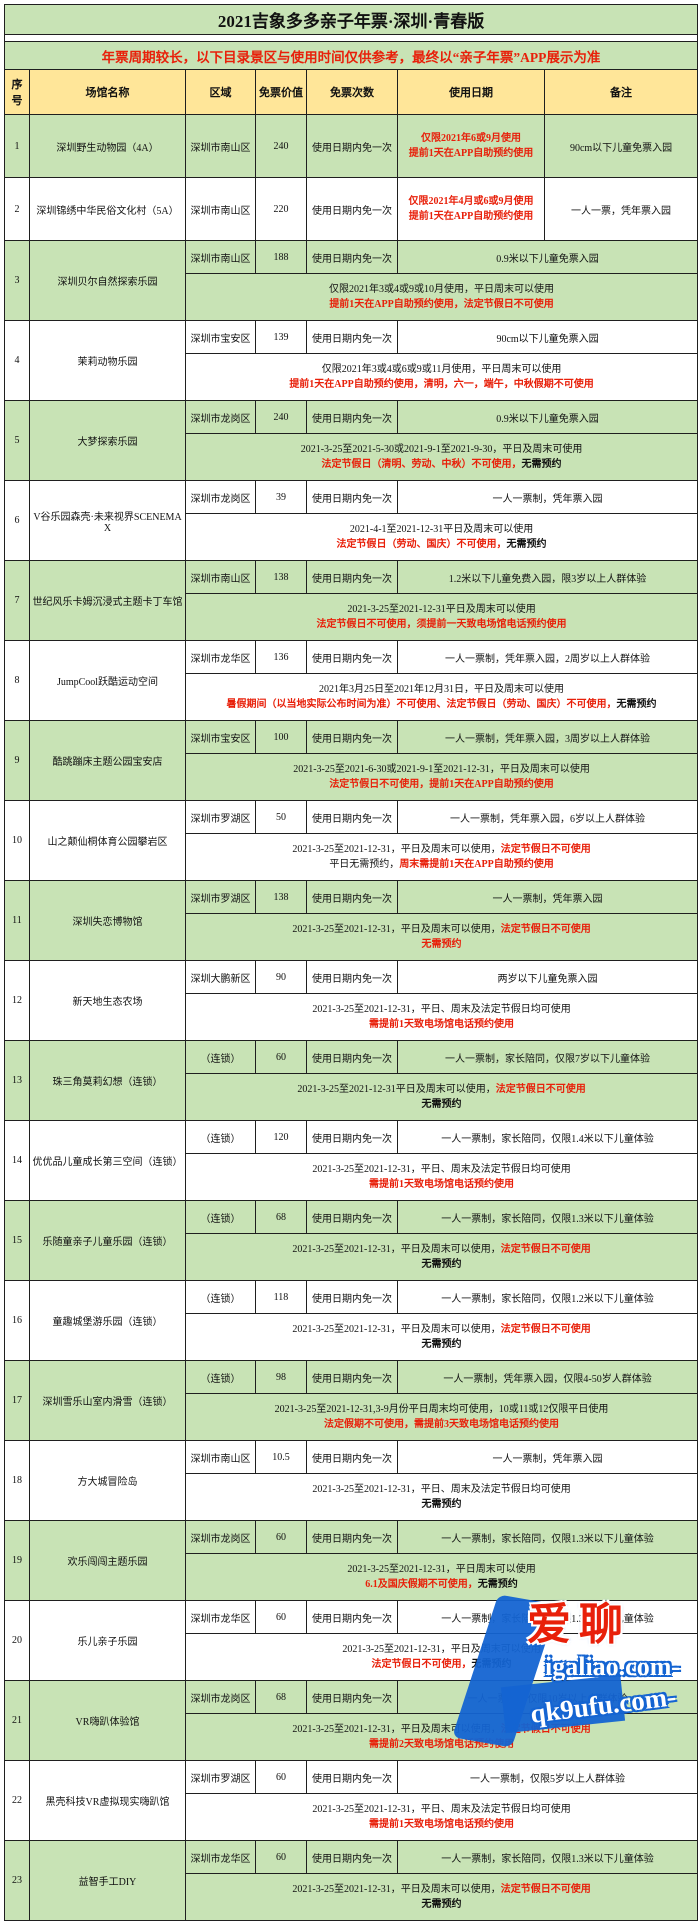 Image resolution: width=700 pixels, height=1921 pixels. Describe the element at coordinates (441, 304) in the screenshot. I see `date-text-segment: 提前1天在APP自助预约使用，法定节假日不可使用` at that location.